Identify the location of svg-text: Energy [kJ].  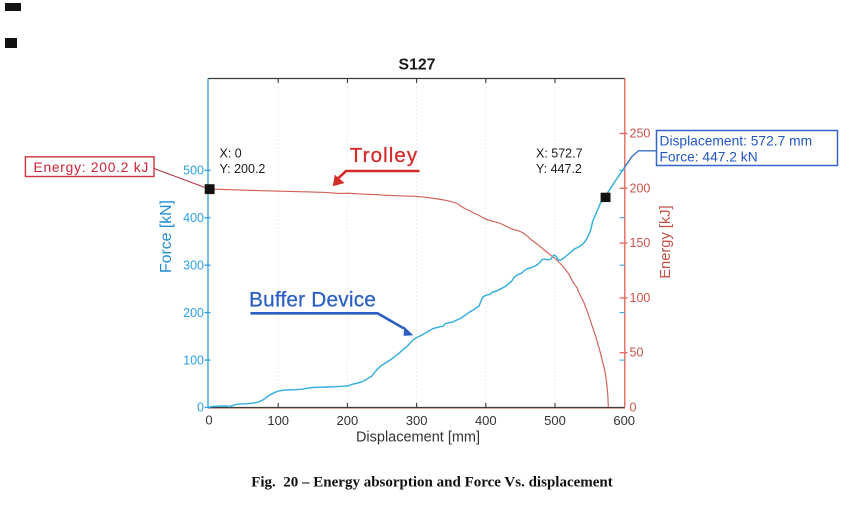
(666, 241).